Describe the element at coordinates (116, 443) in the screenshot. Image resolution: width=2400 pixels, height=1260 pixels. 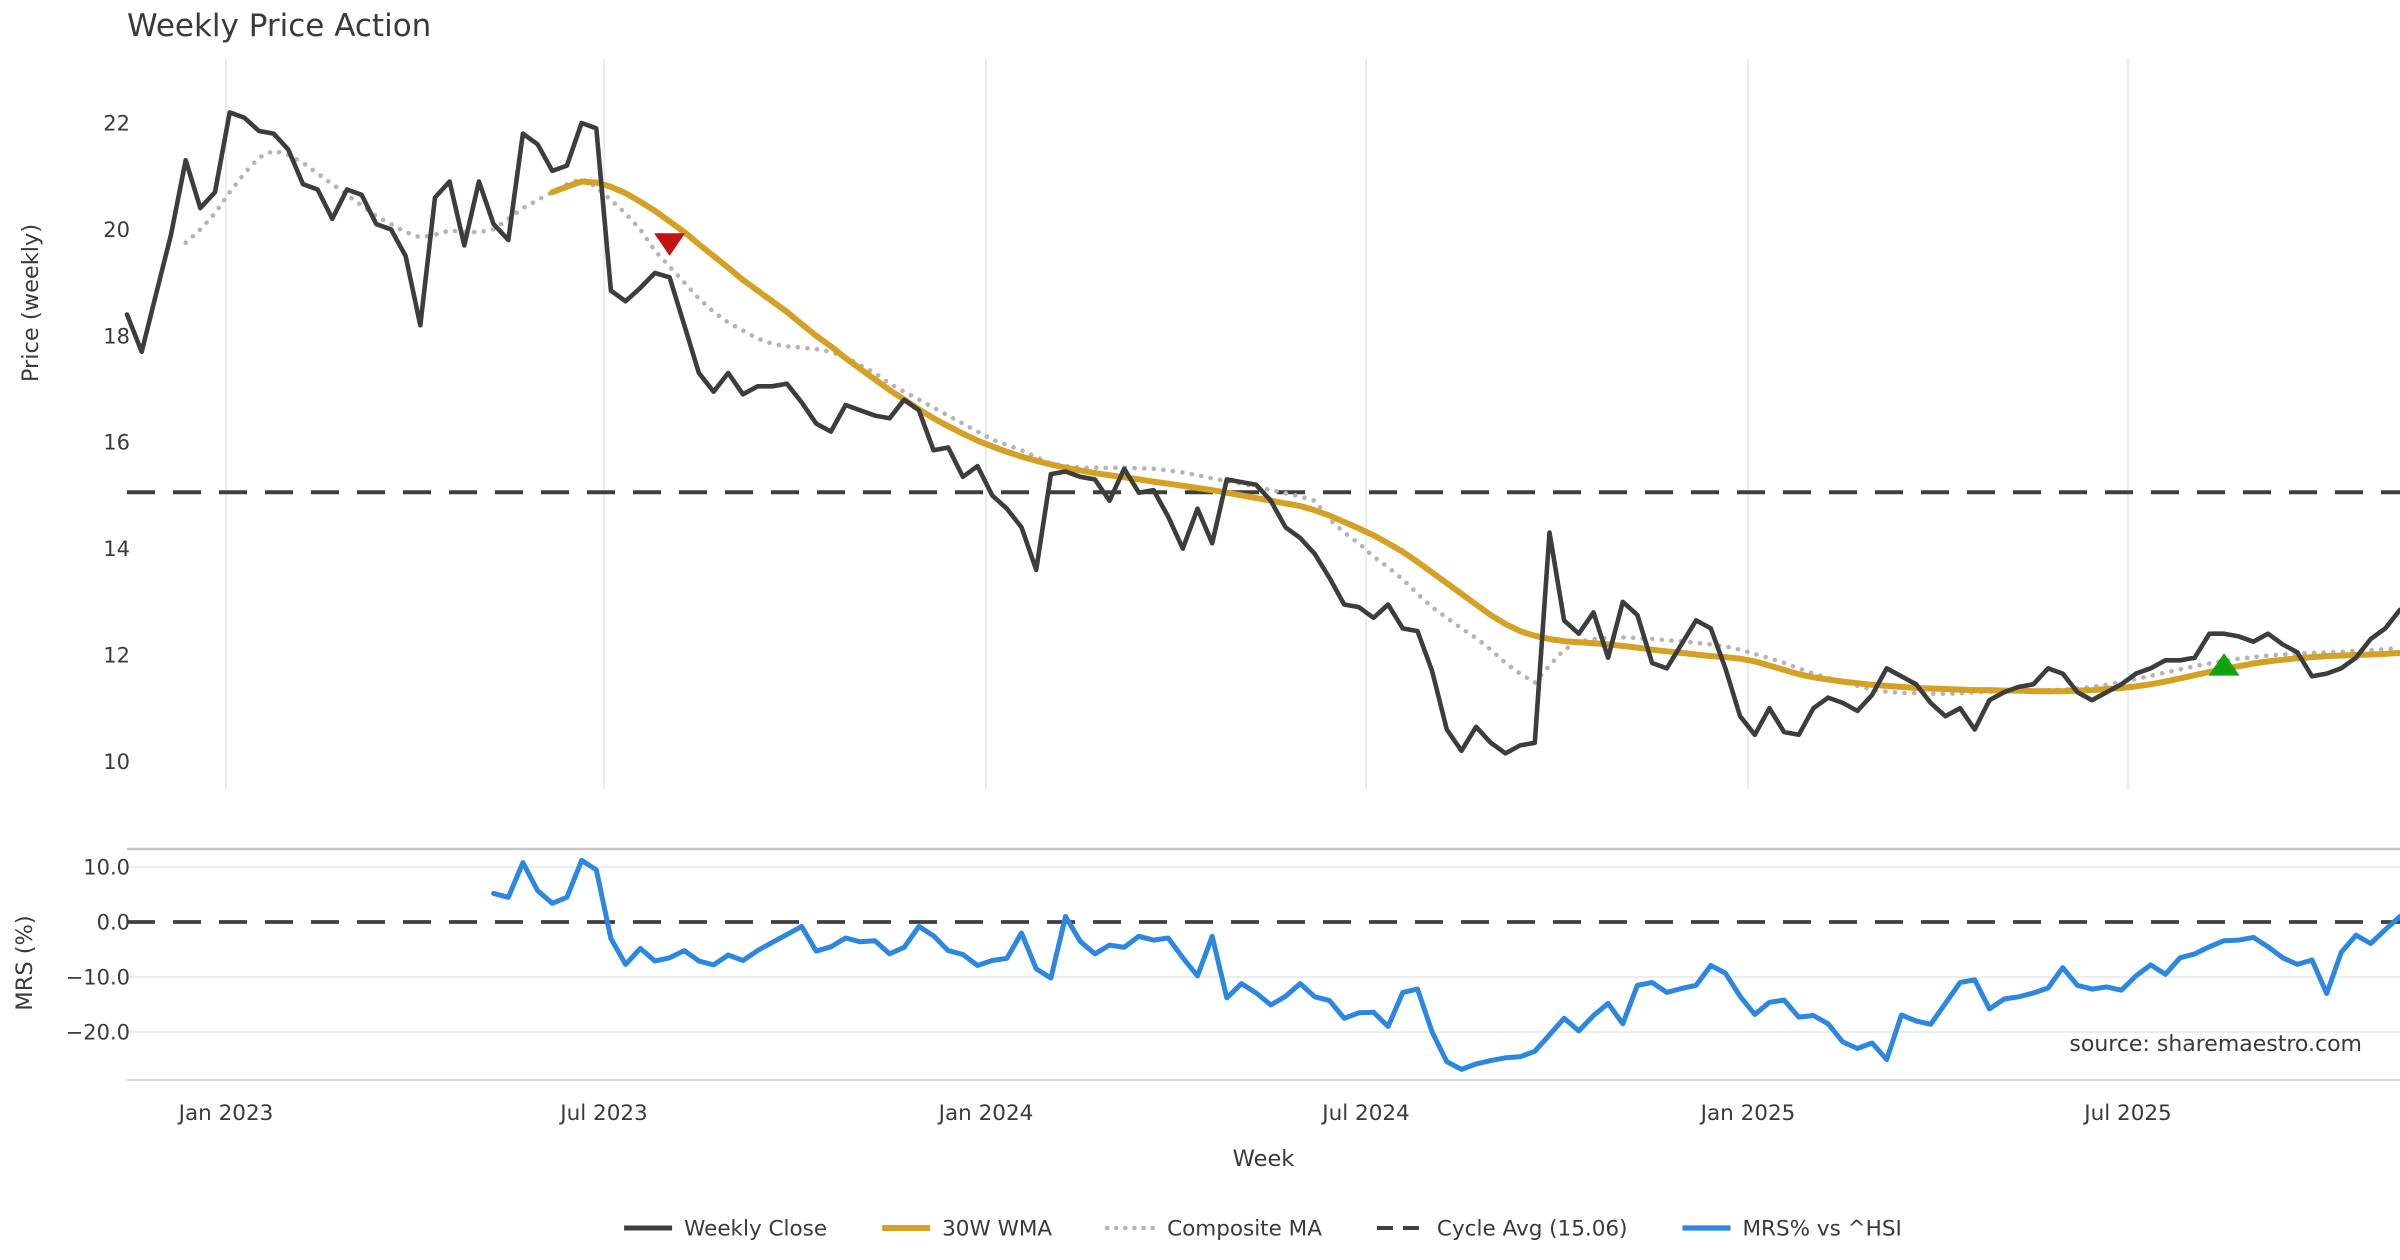
I see `price-tick-label: 16` at that location.